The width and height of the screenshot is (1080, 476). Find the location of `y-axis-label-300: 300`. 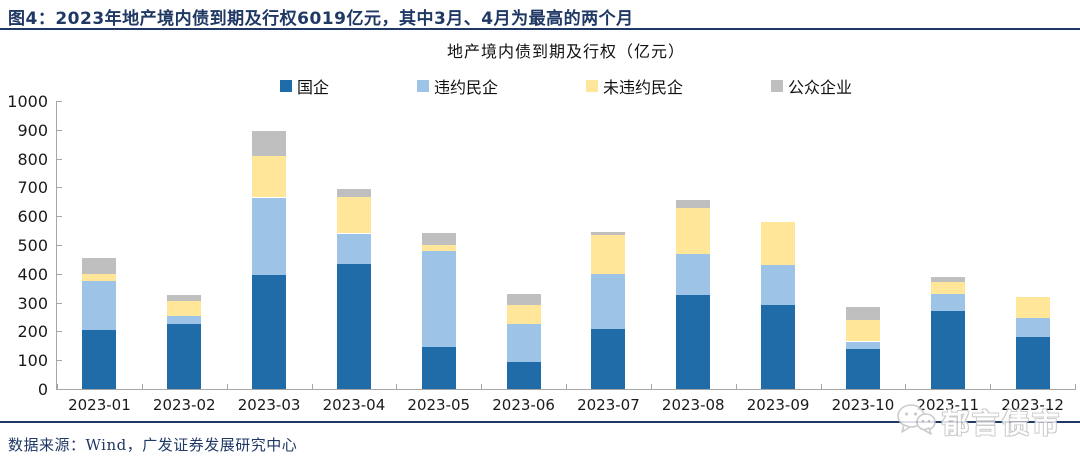

y-axis-label-300: 300 is located at coordinates (32, 303).